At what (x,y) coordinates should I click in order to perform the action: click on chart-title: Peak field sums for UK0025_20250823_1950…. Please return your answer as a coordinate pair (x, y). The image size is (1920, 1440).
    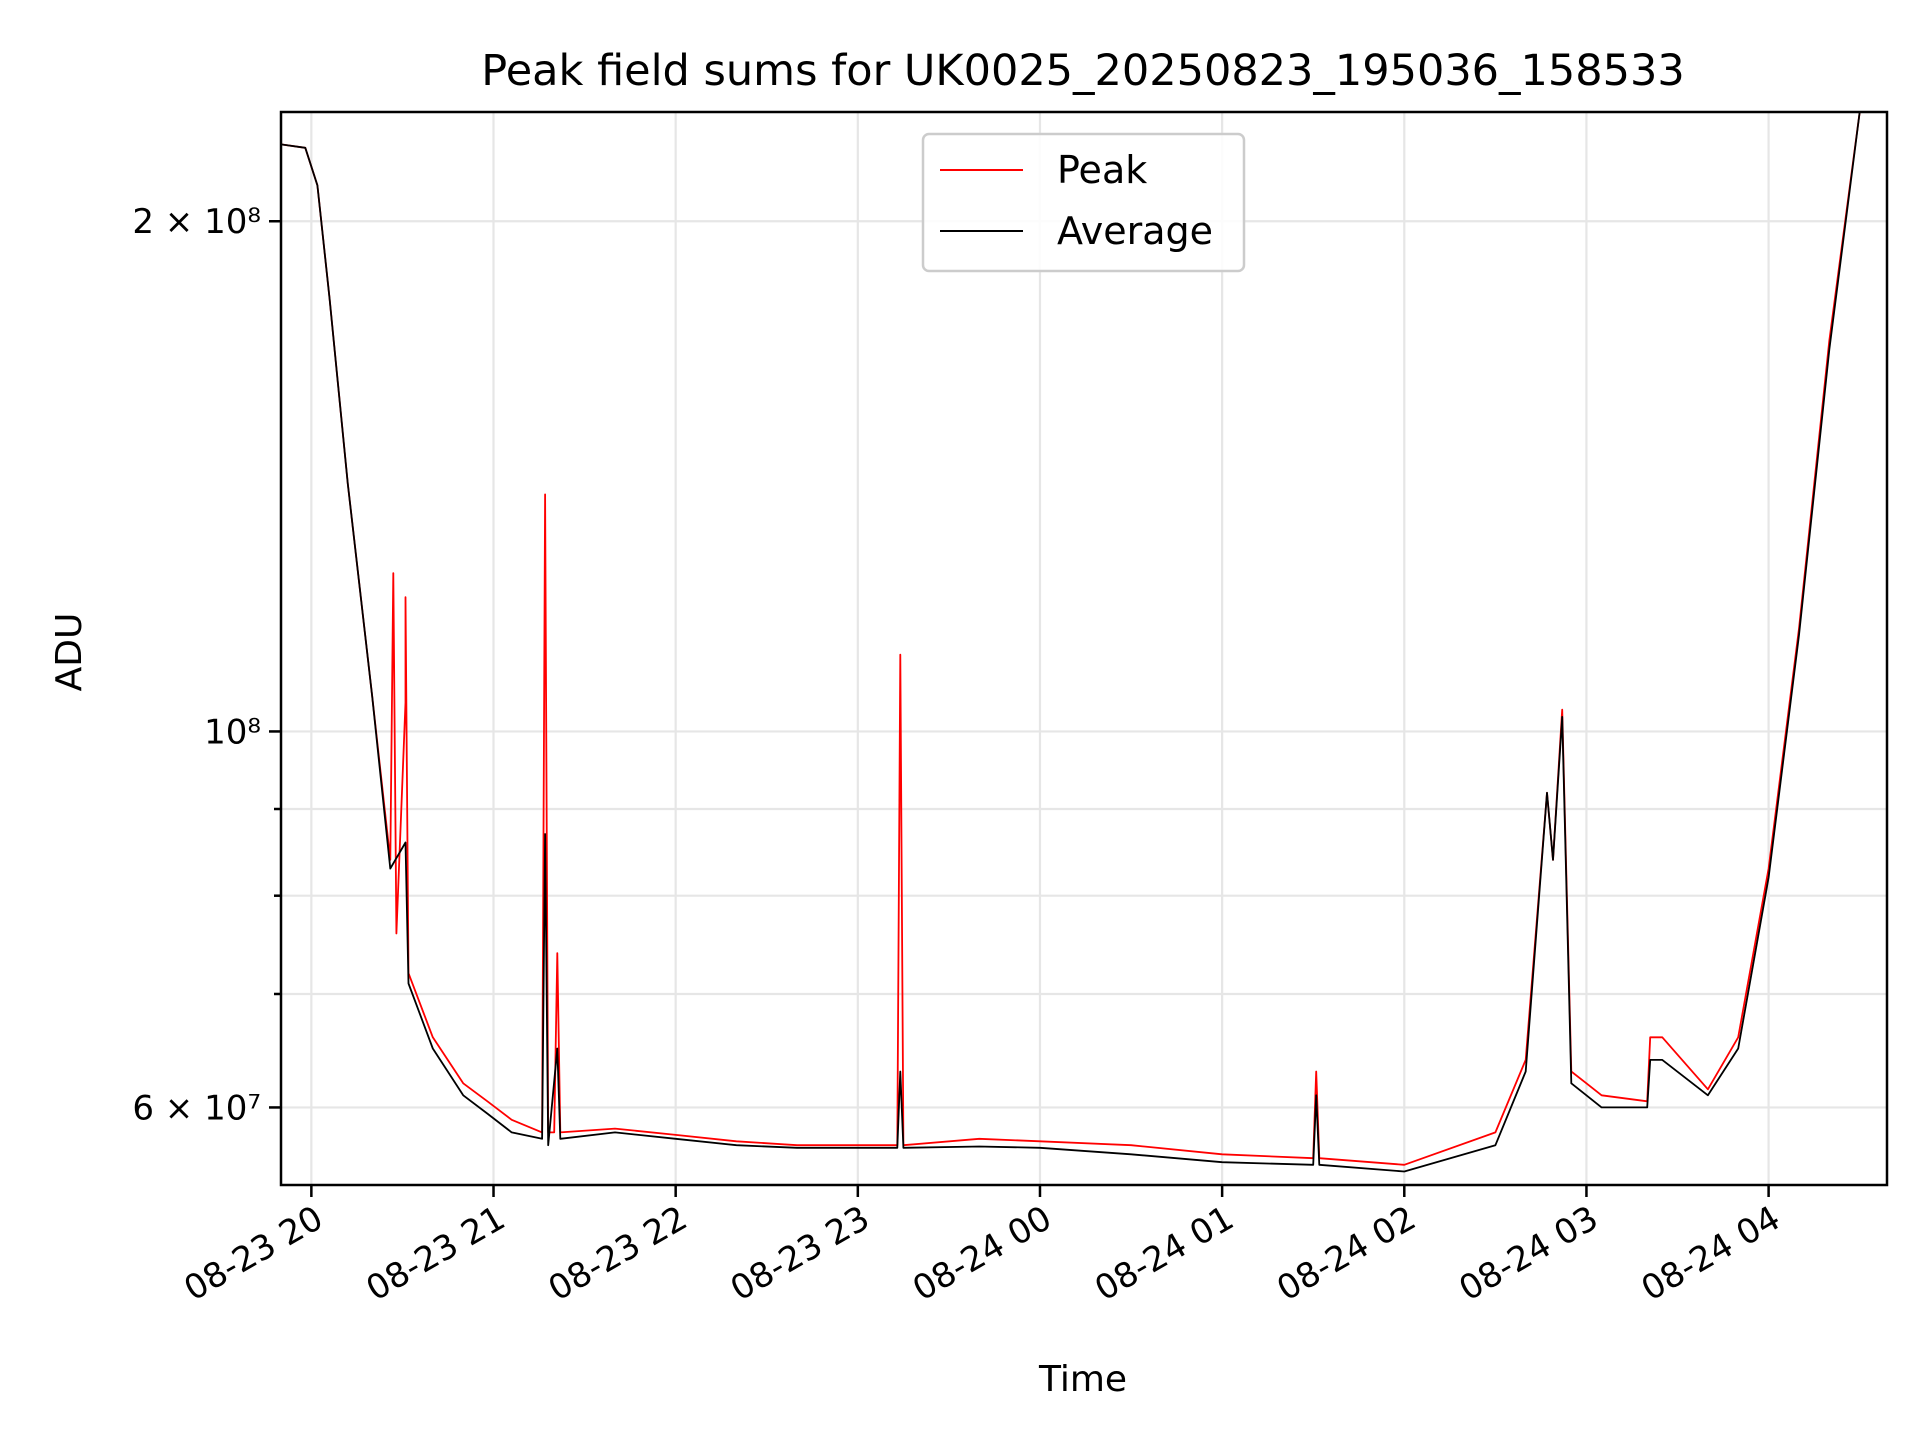
    Looking at the image, I should click on (1082, 71).